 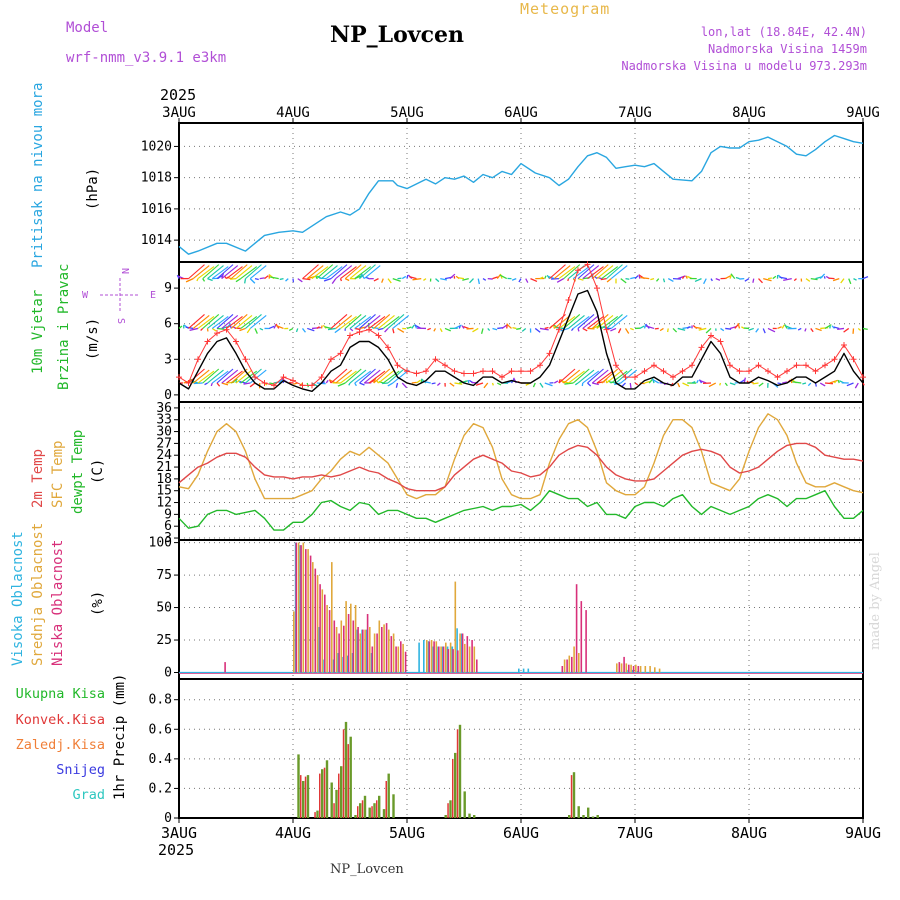 What do you see at coordinates (120, 295) in the screenshot?
I see `compass-rose` at bounding box center [120, 295].